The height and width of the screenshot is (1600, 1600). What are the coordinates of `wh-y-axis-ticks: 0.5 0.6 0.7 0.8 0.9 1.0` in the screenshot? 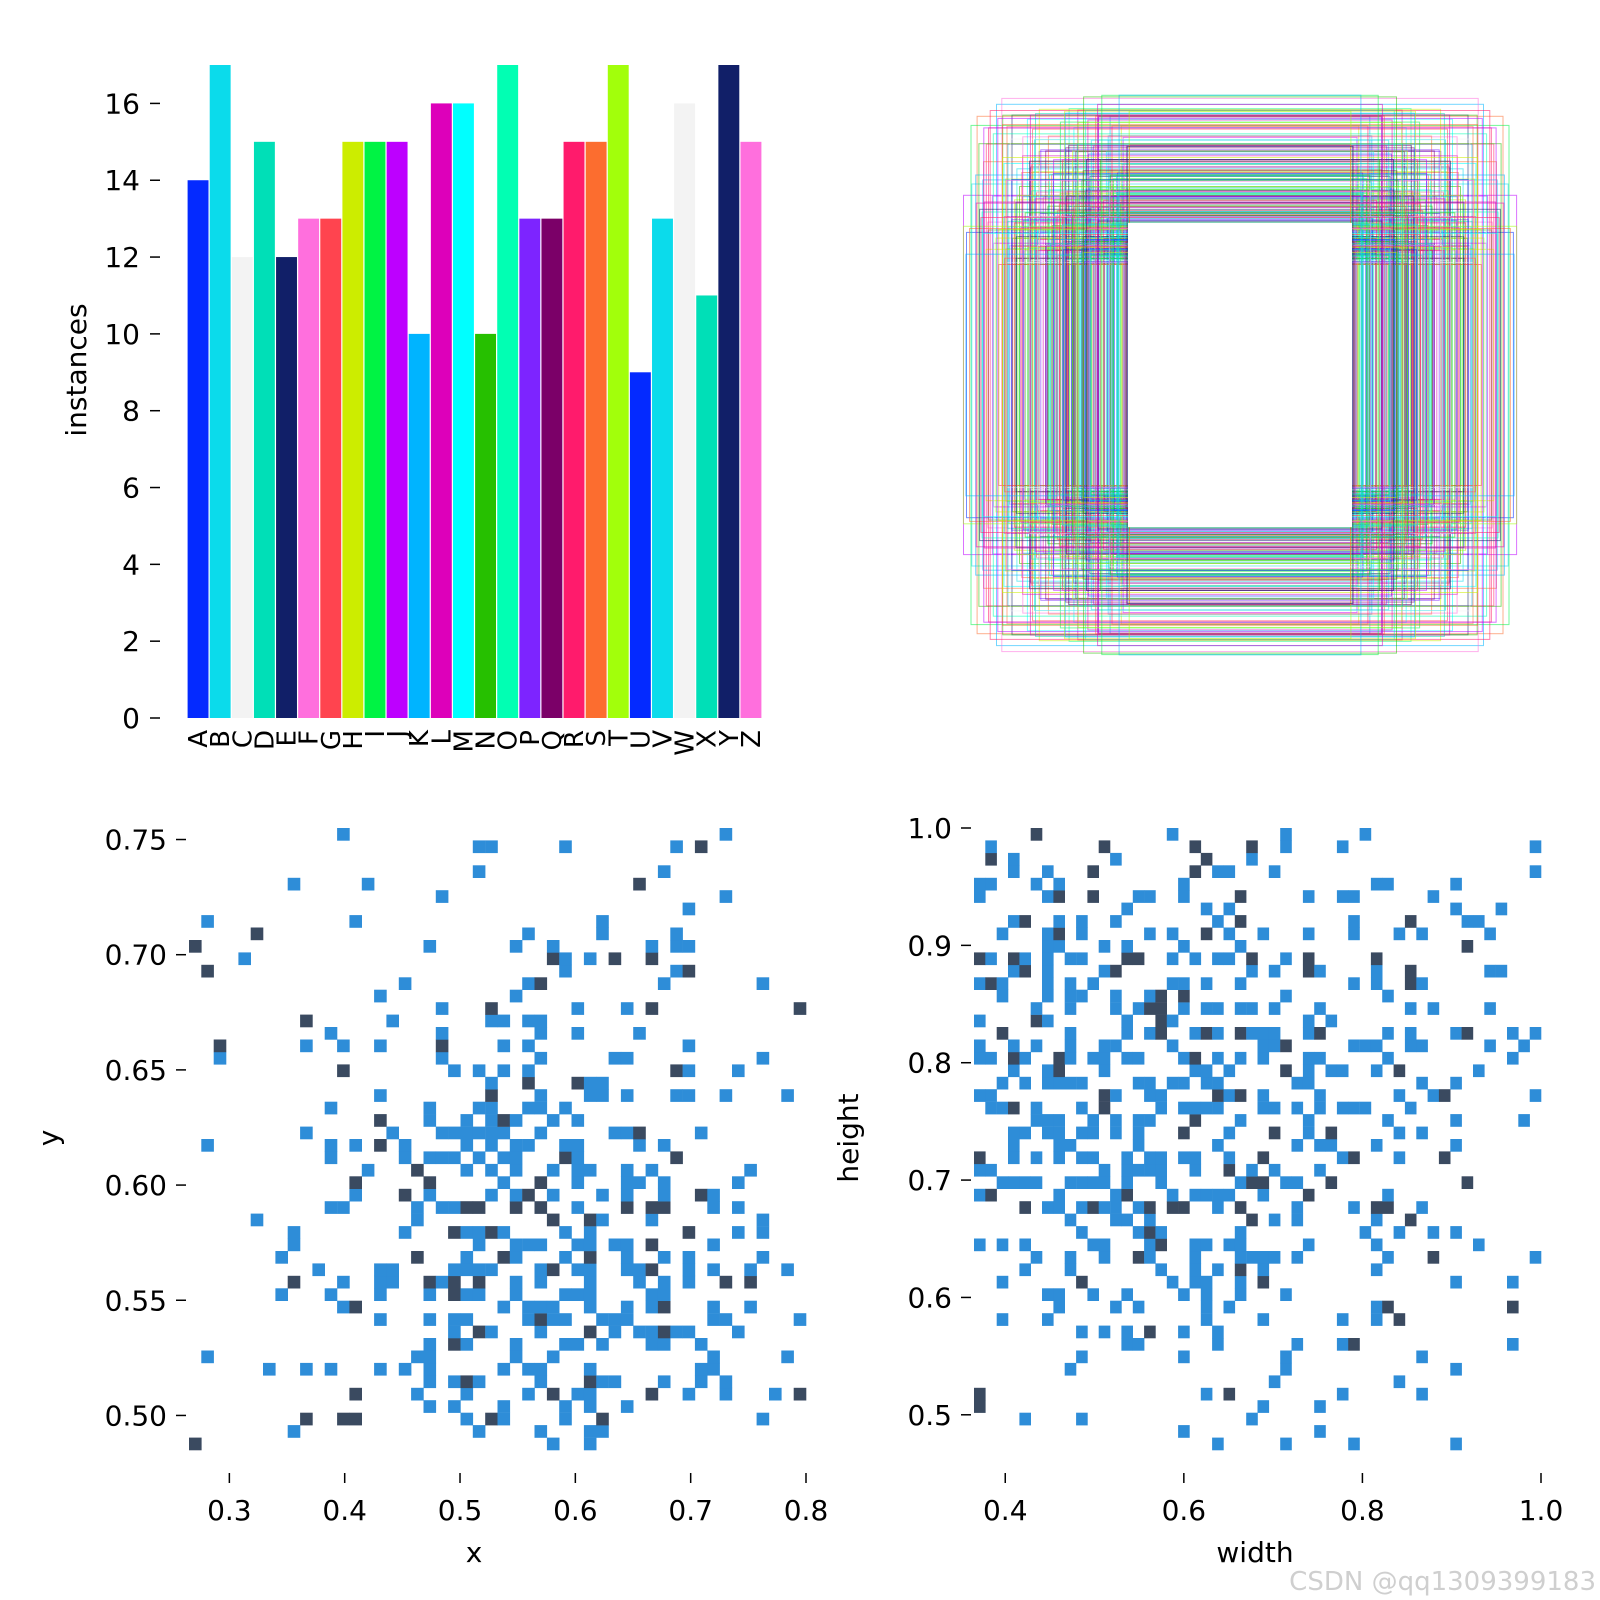 It's located at (939, 1122).